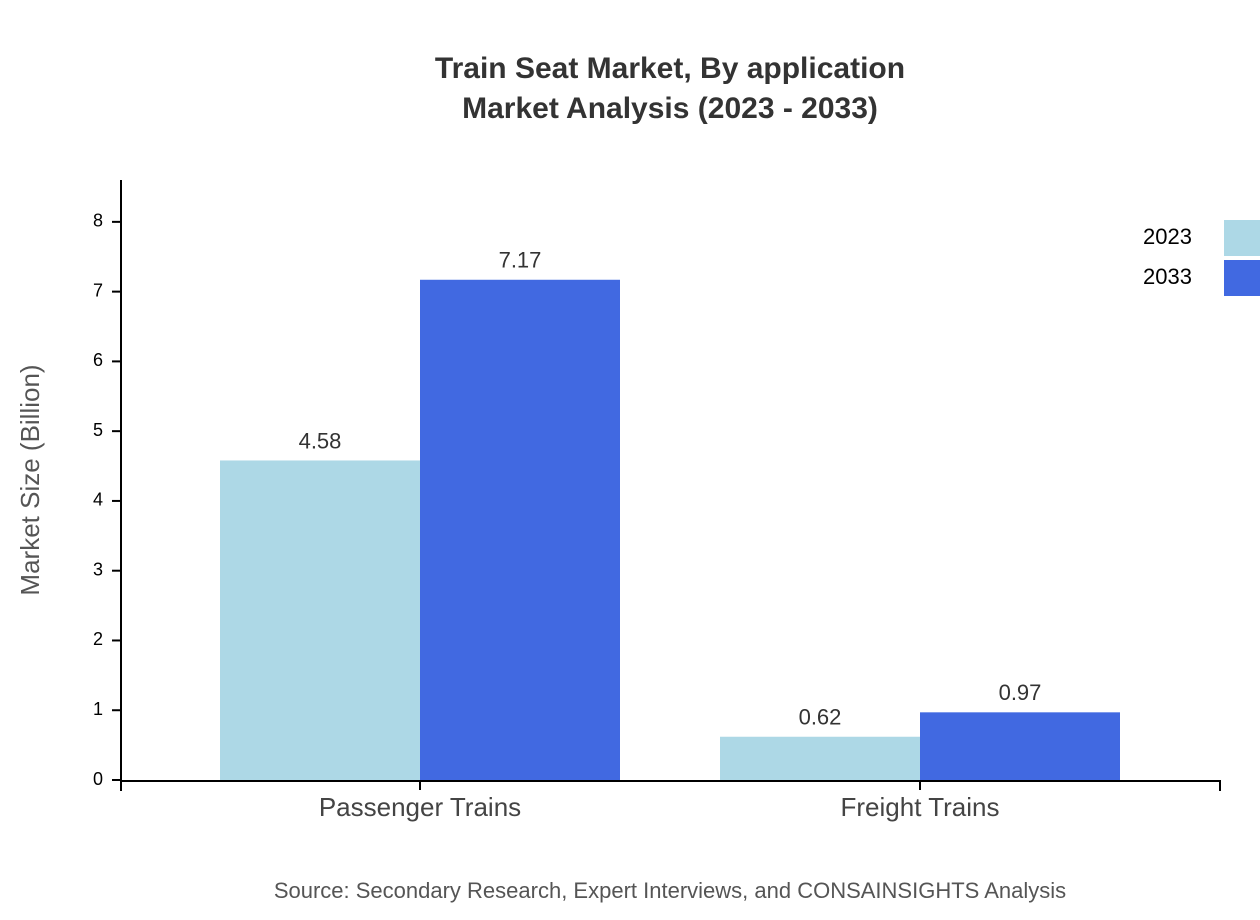 The image size is (1260, 920). I want to click on x-axis, so click(670, 785).